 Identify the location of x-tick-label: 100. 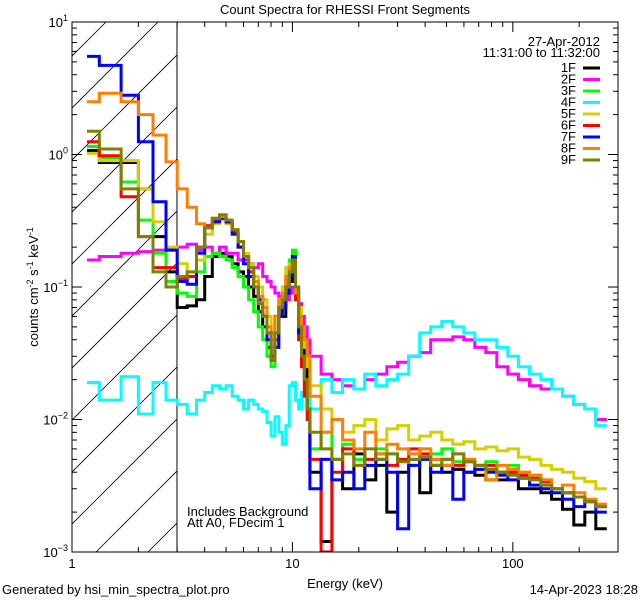
(513, 563).